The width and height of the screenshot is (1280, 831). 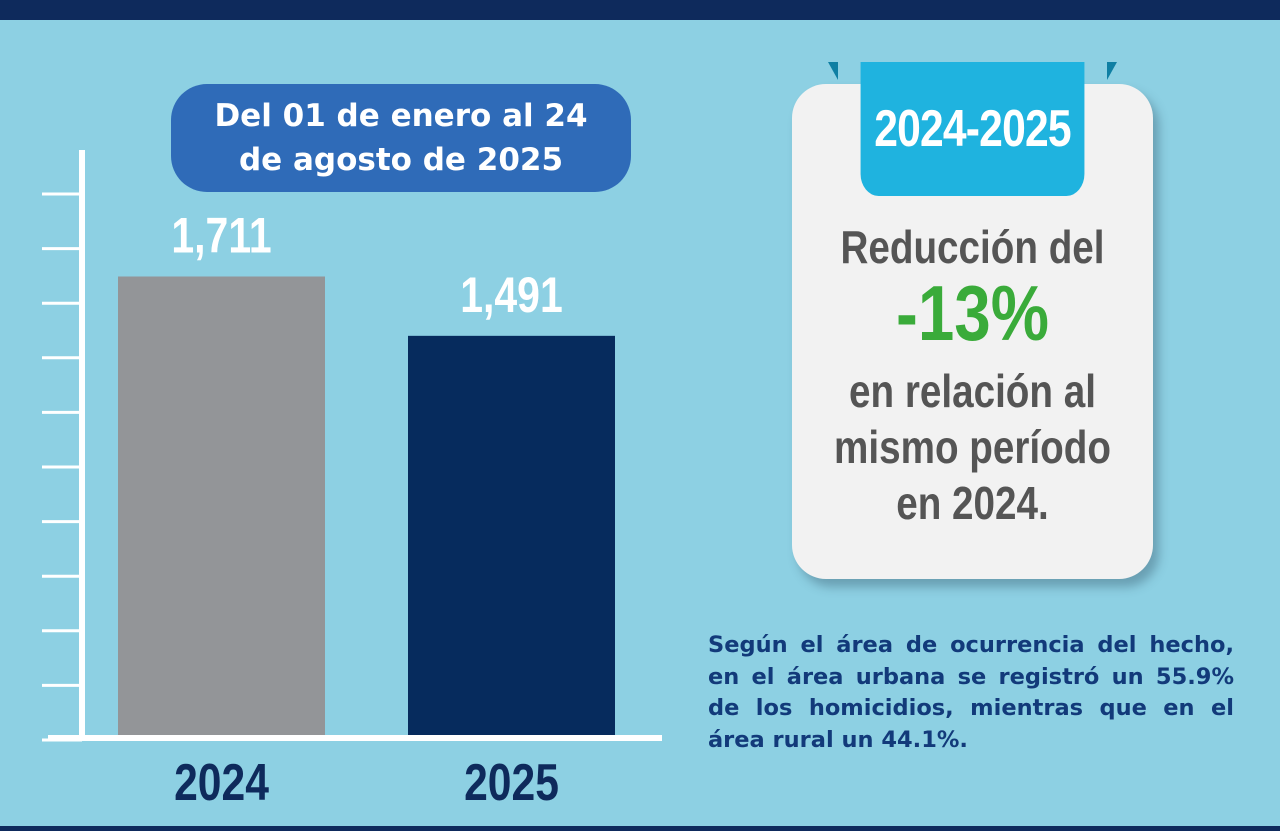 What do you see at coordinates (972, 503) in the screenshot?
I see `relation-line-3: en 2024.` at bounding box center [972, 503].